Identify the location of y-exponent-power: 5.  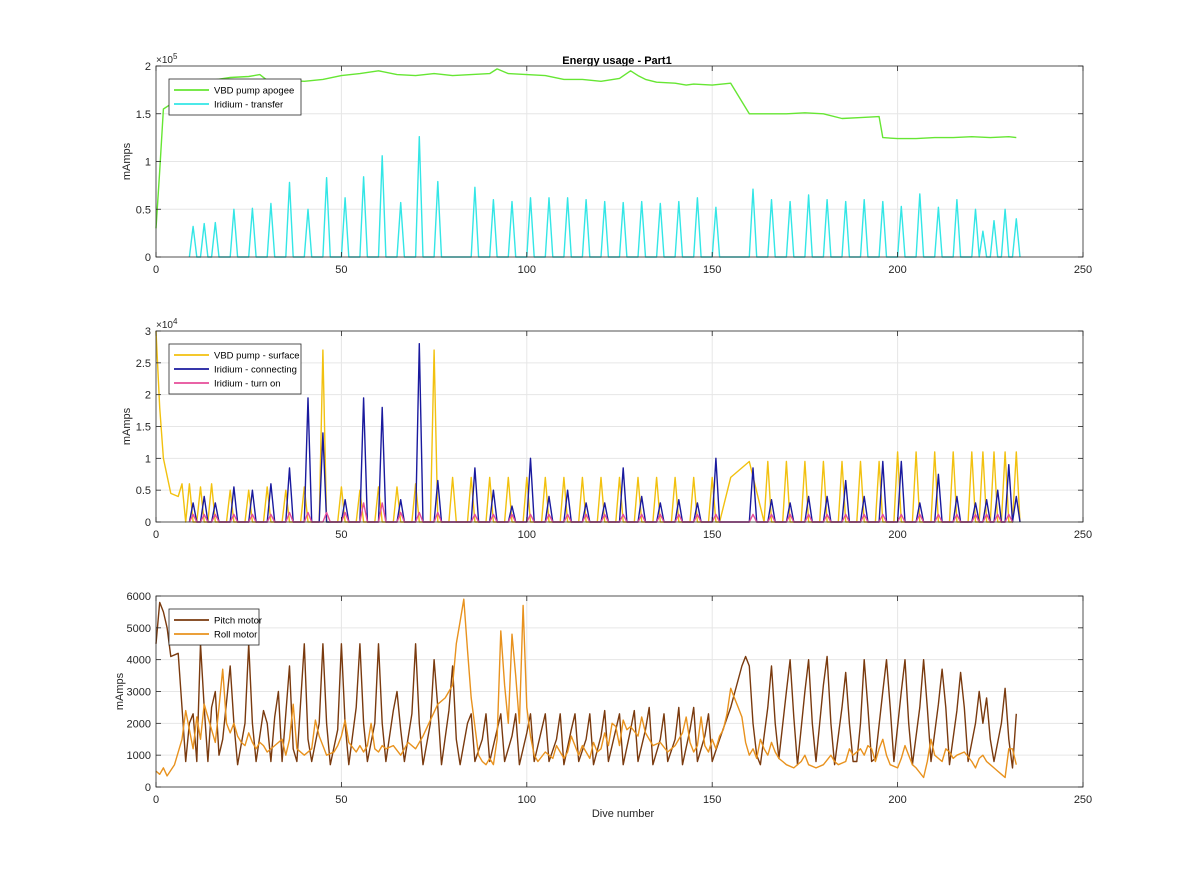
(175, 56).